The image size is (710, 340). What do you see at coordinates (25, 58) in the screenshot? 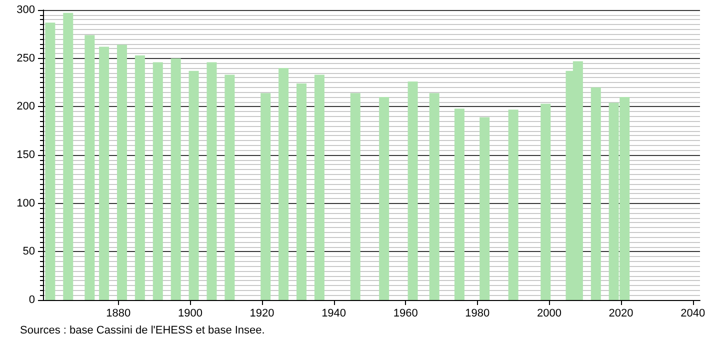
I see `y-tick-label: 250` at bounding box center [25, 58].